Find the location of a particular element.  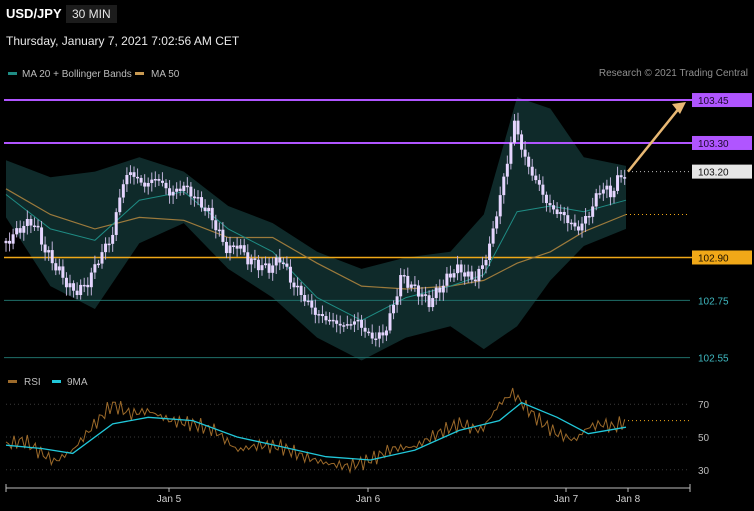

level-label: 102.75 is located at coordinates (713, 301).